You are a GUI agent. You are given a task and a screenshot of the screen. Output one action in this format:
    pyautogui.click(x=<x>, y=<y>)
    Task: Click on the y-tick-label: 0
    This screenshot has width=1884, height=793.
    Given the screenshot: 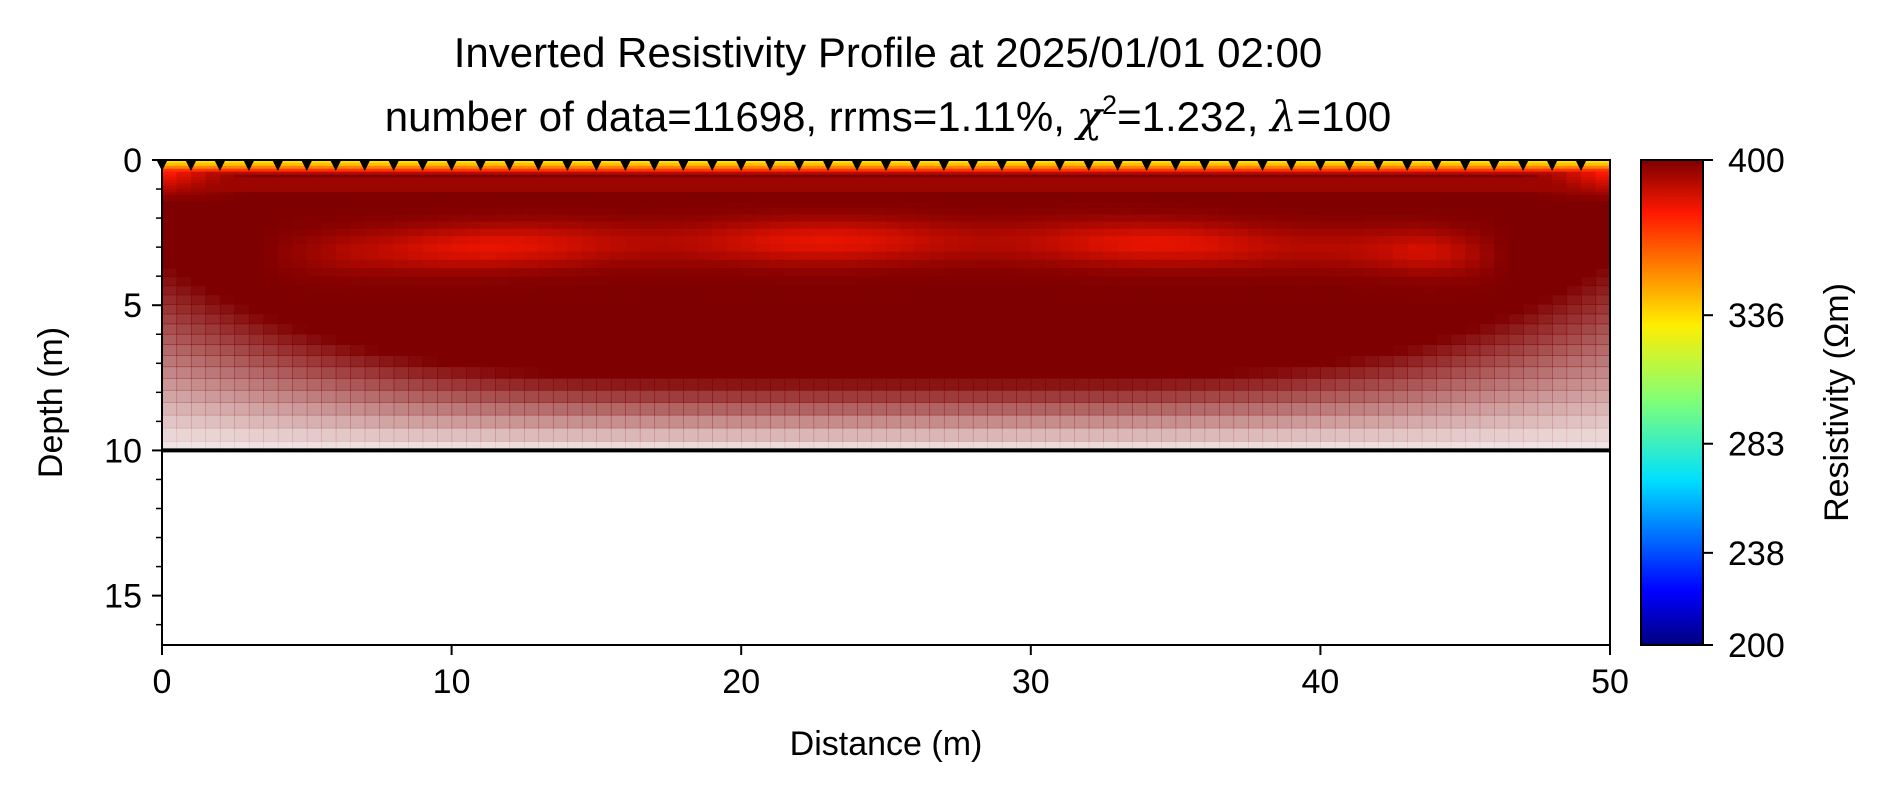 What is the action you would take?
    pyautogui.click(x=132, y=161)
    